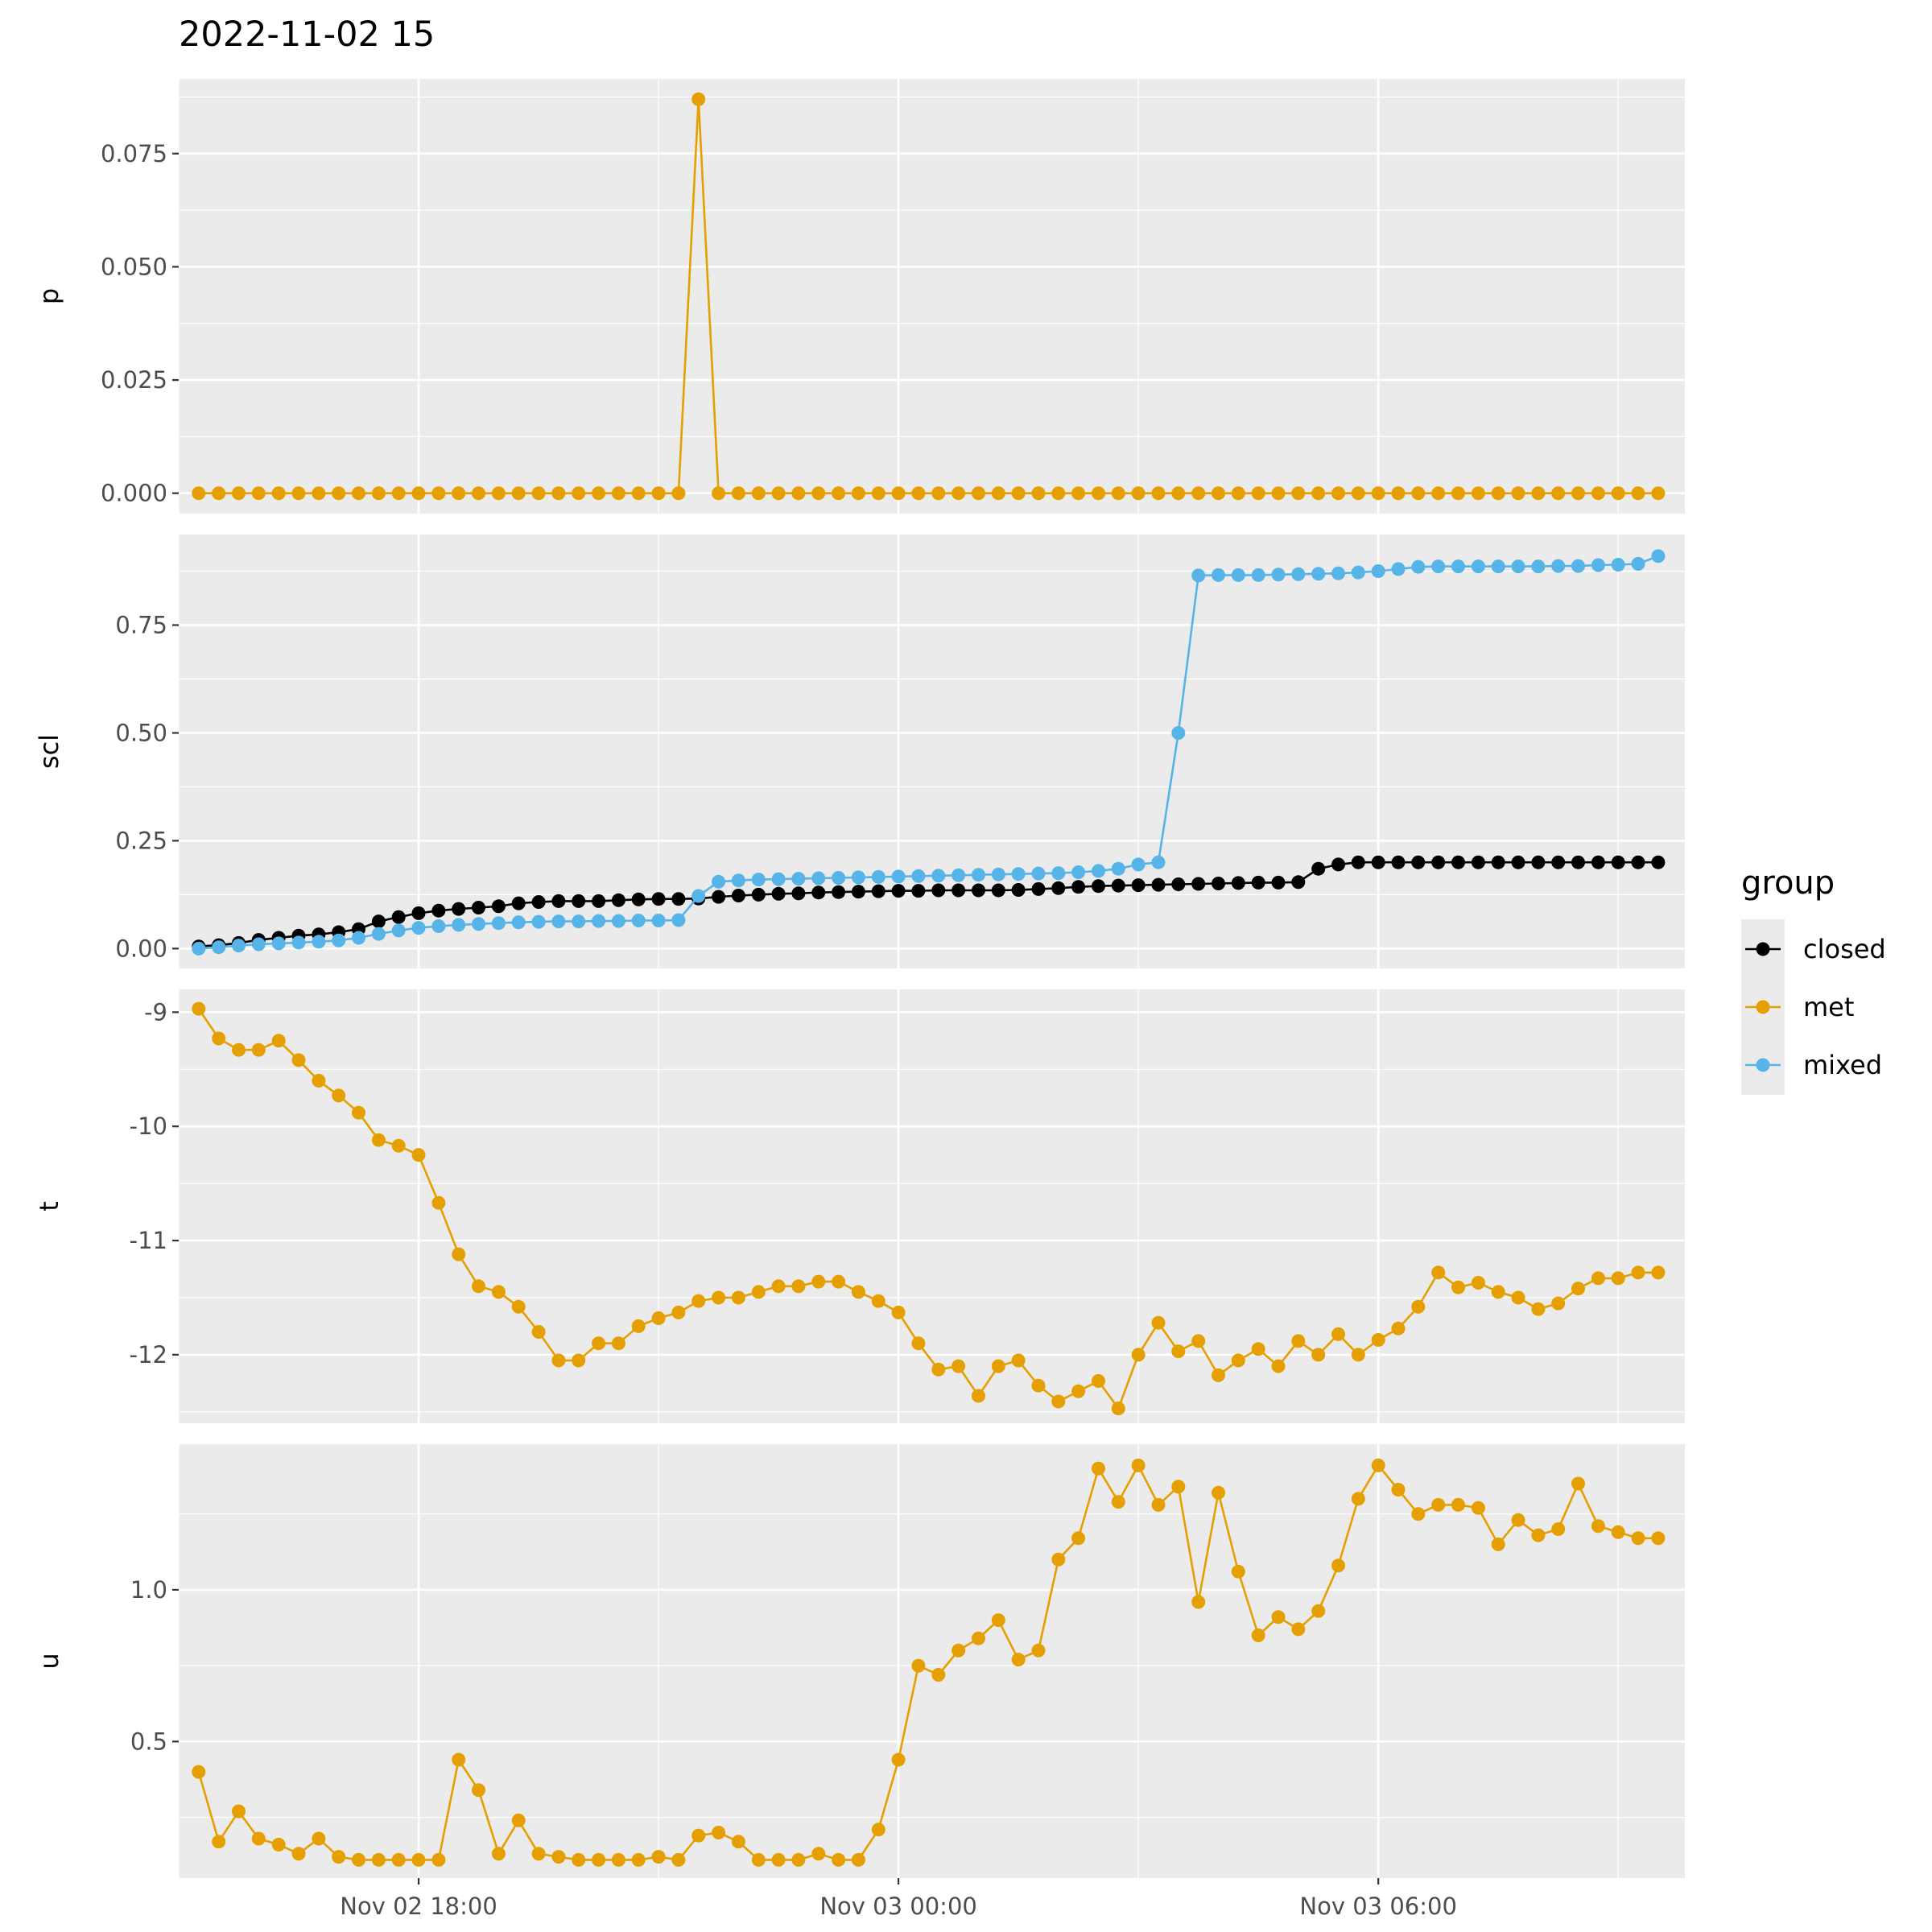  What do you see at coordinates (134, 266) in the screenshot?
I see `y-tick-label: 0.050` at bounding box center [134, 266].